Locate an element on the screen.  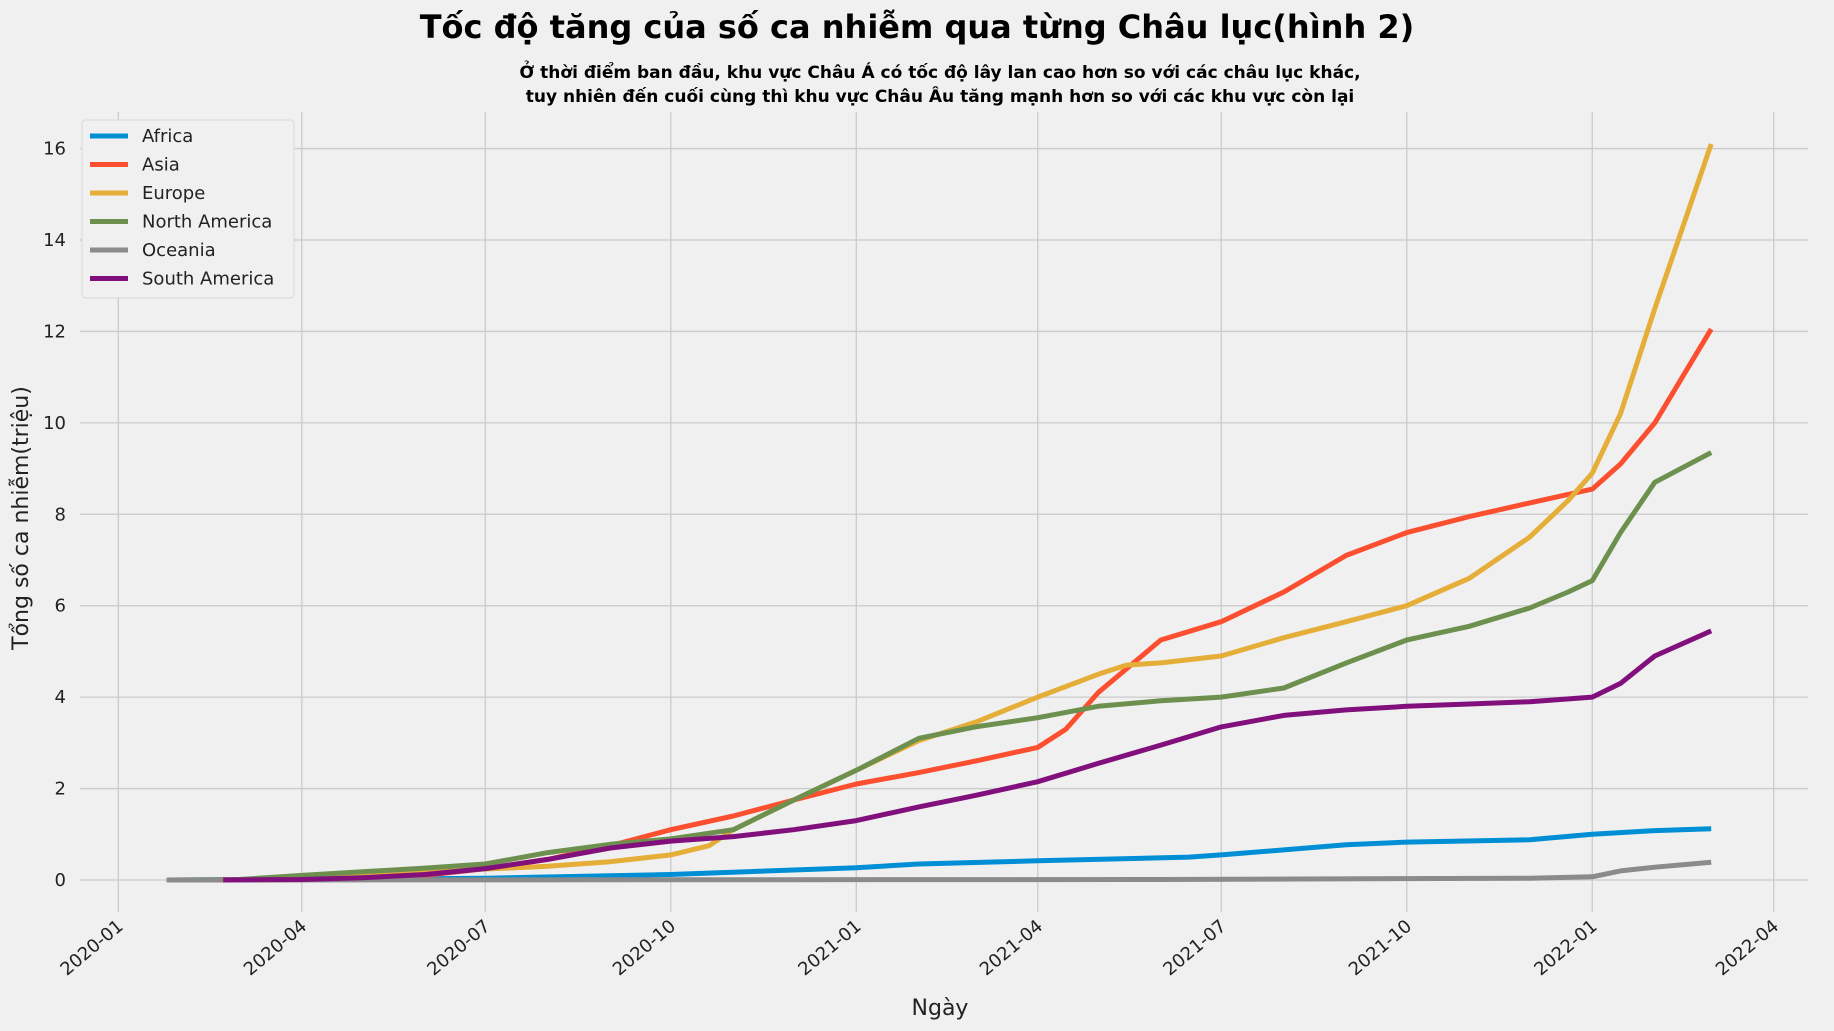
series-line-oceania is located at coordinates (939, 871).